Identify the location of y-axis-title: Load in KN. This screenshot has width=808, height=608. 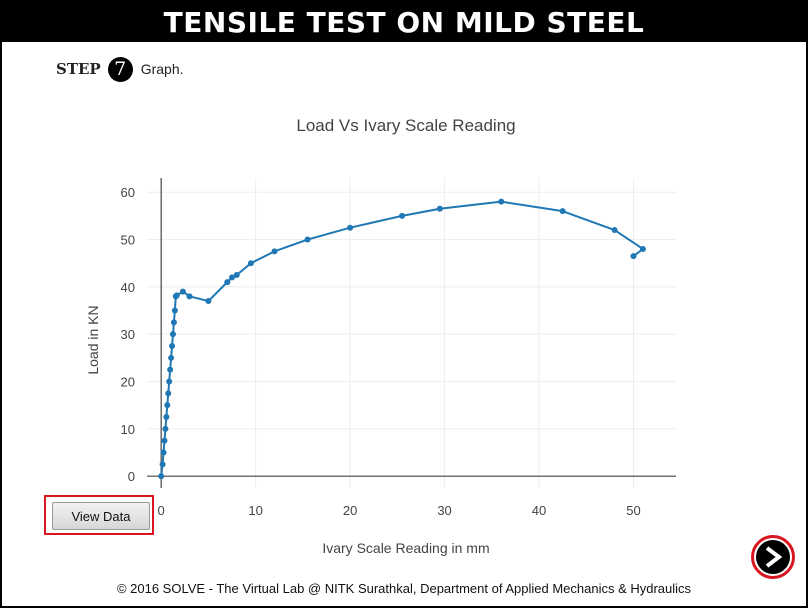
(93, 339).